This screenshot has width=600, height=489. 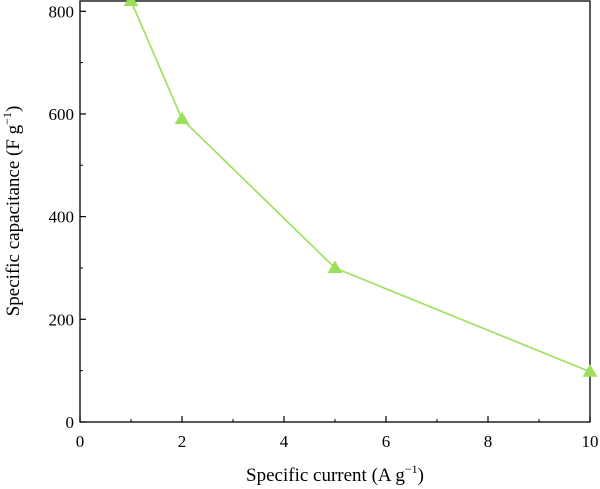 I want to click on x-tick-label: 0, so click(x=80, y=441).